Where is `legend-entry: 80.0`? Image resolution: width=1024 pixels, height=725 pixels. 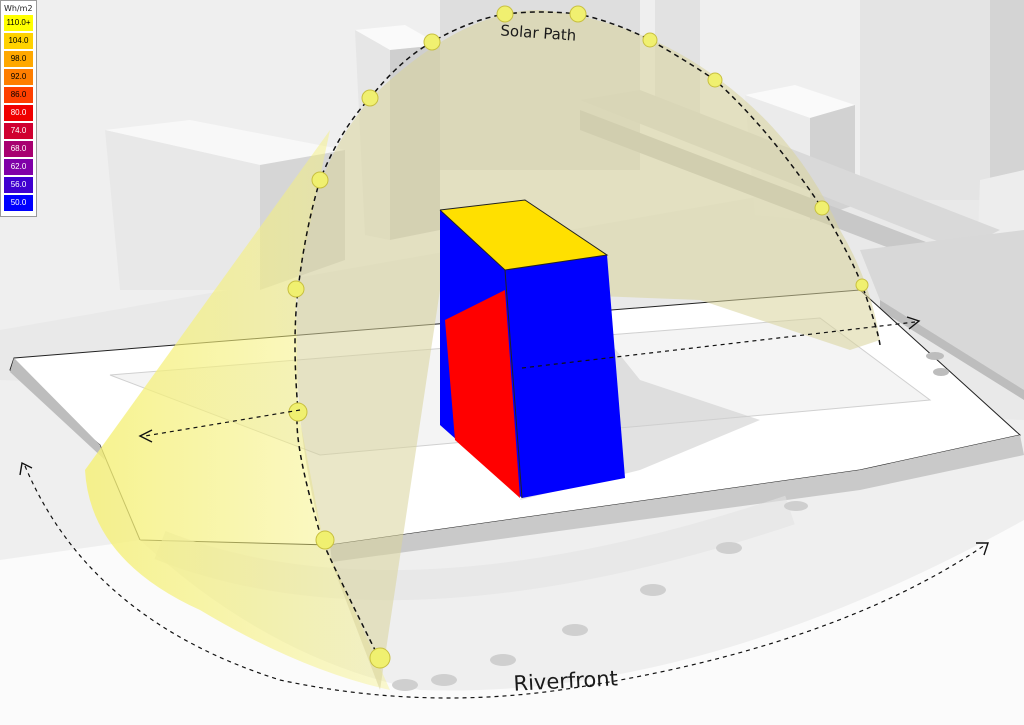 legend-entry: 80.0 is located at coordinates (18, 113).